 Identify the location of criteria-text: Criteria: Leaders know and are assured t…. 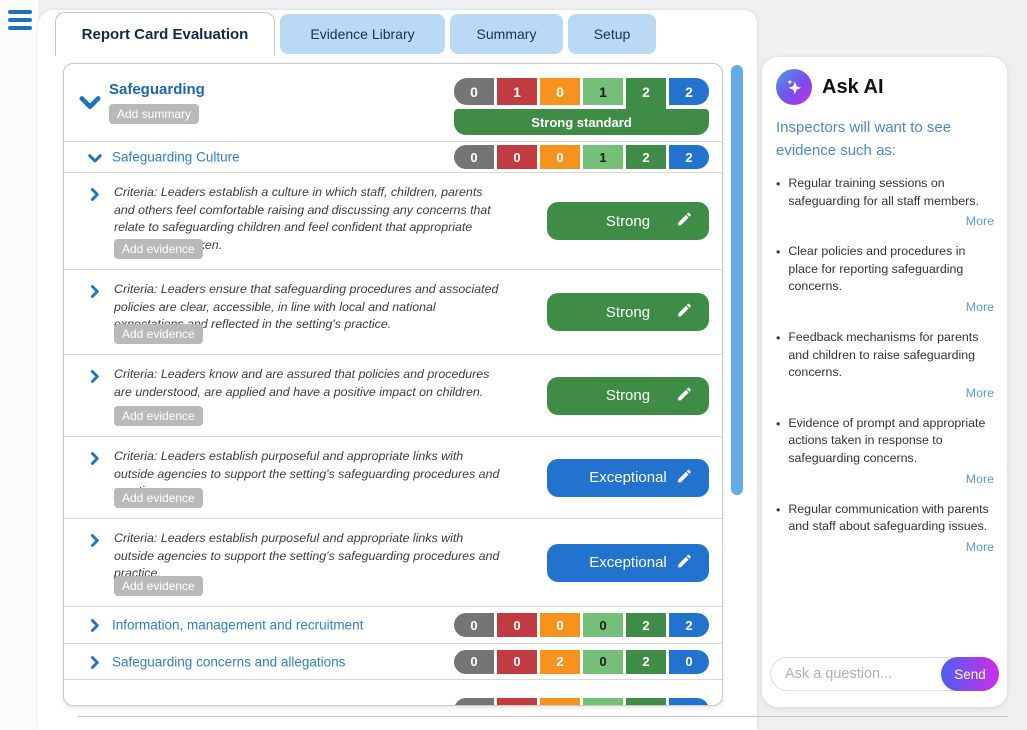
(302, 383).